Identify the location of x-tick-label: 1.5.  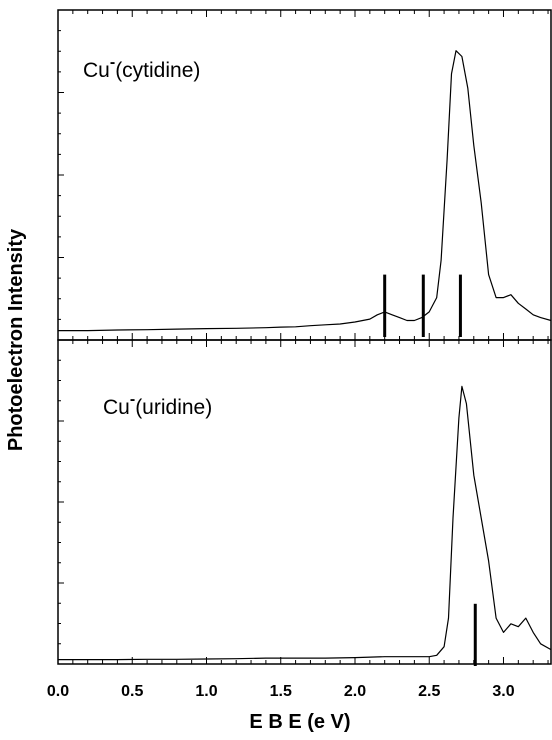
(281, 691).